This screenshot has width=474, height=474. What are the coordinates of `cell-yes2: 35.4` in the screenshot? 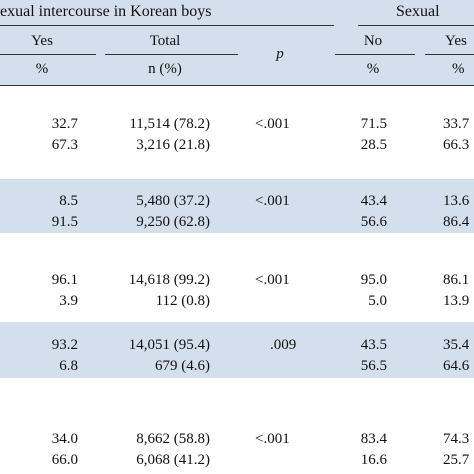 It's located at (456, 345).